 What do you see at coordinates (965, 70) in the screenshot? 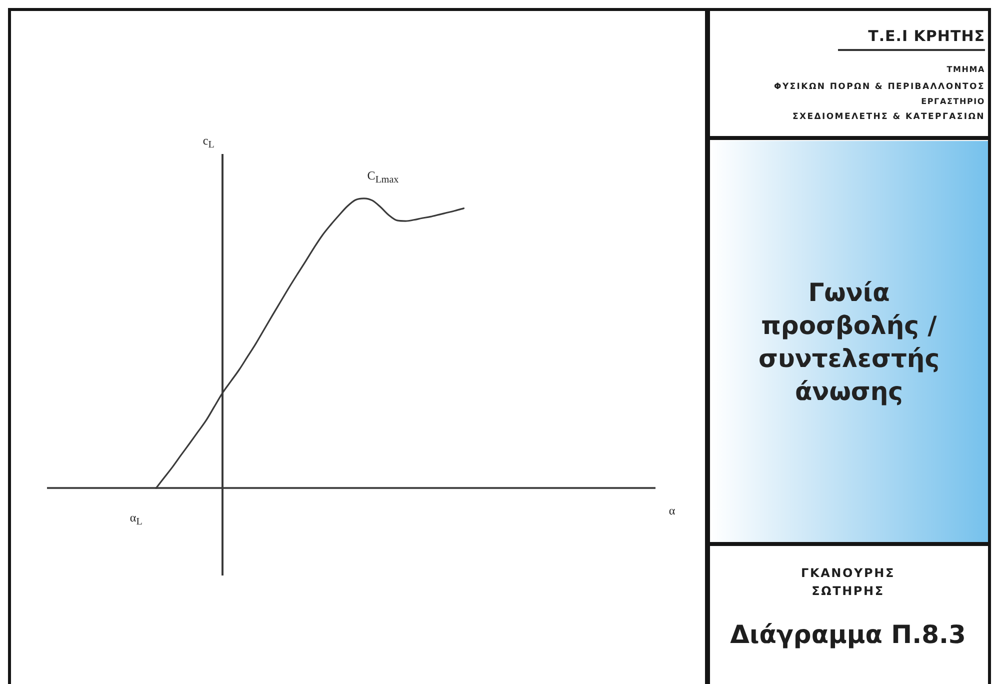
I see `text: ΤΜΗΜΑ` at bounding box center [965, 70].